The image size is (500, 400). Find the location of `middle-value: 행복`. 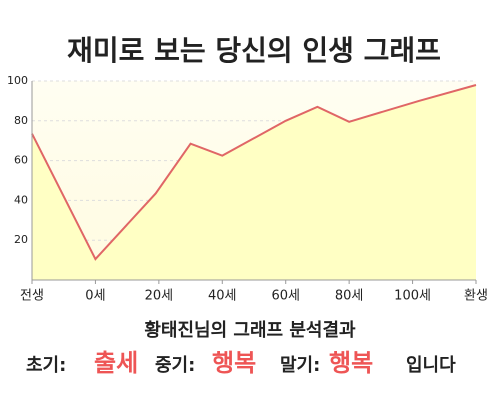

middle-value: 행복 is located at coordinates (234, 363).